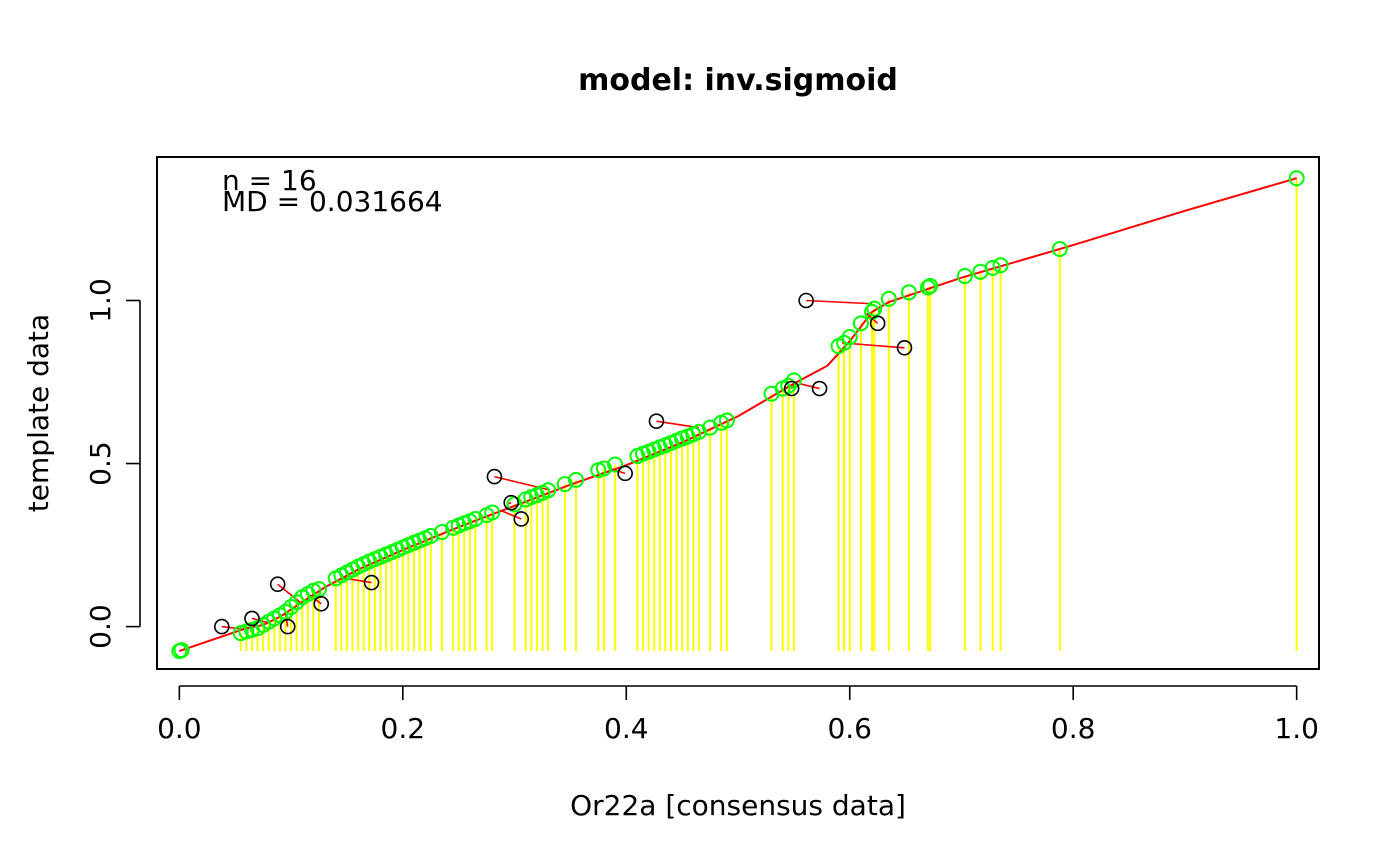  I want to click on chart-title: model: inv.sigmoid, so click(738, 80).